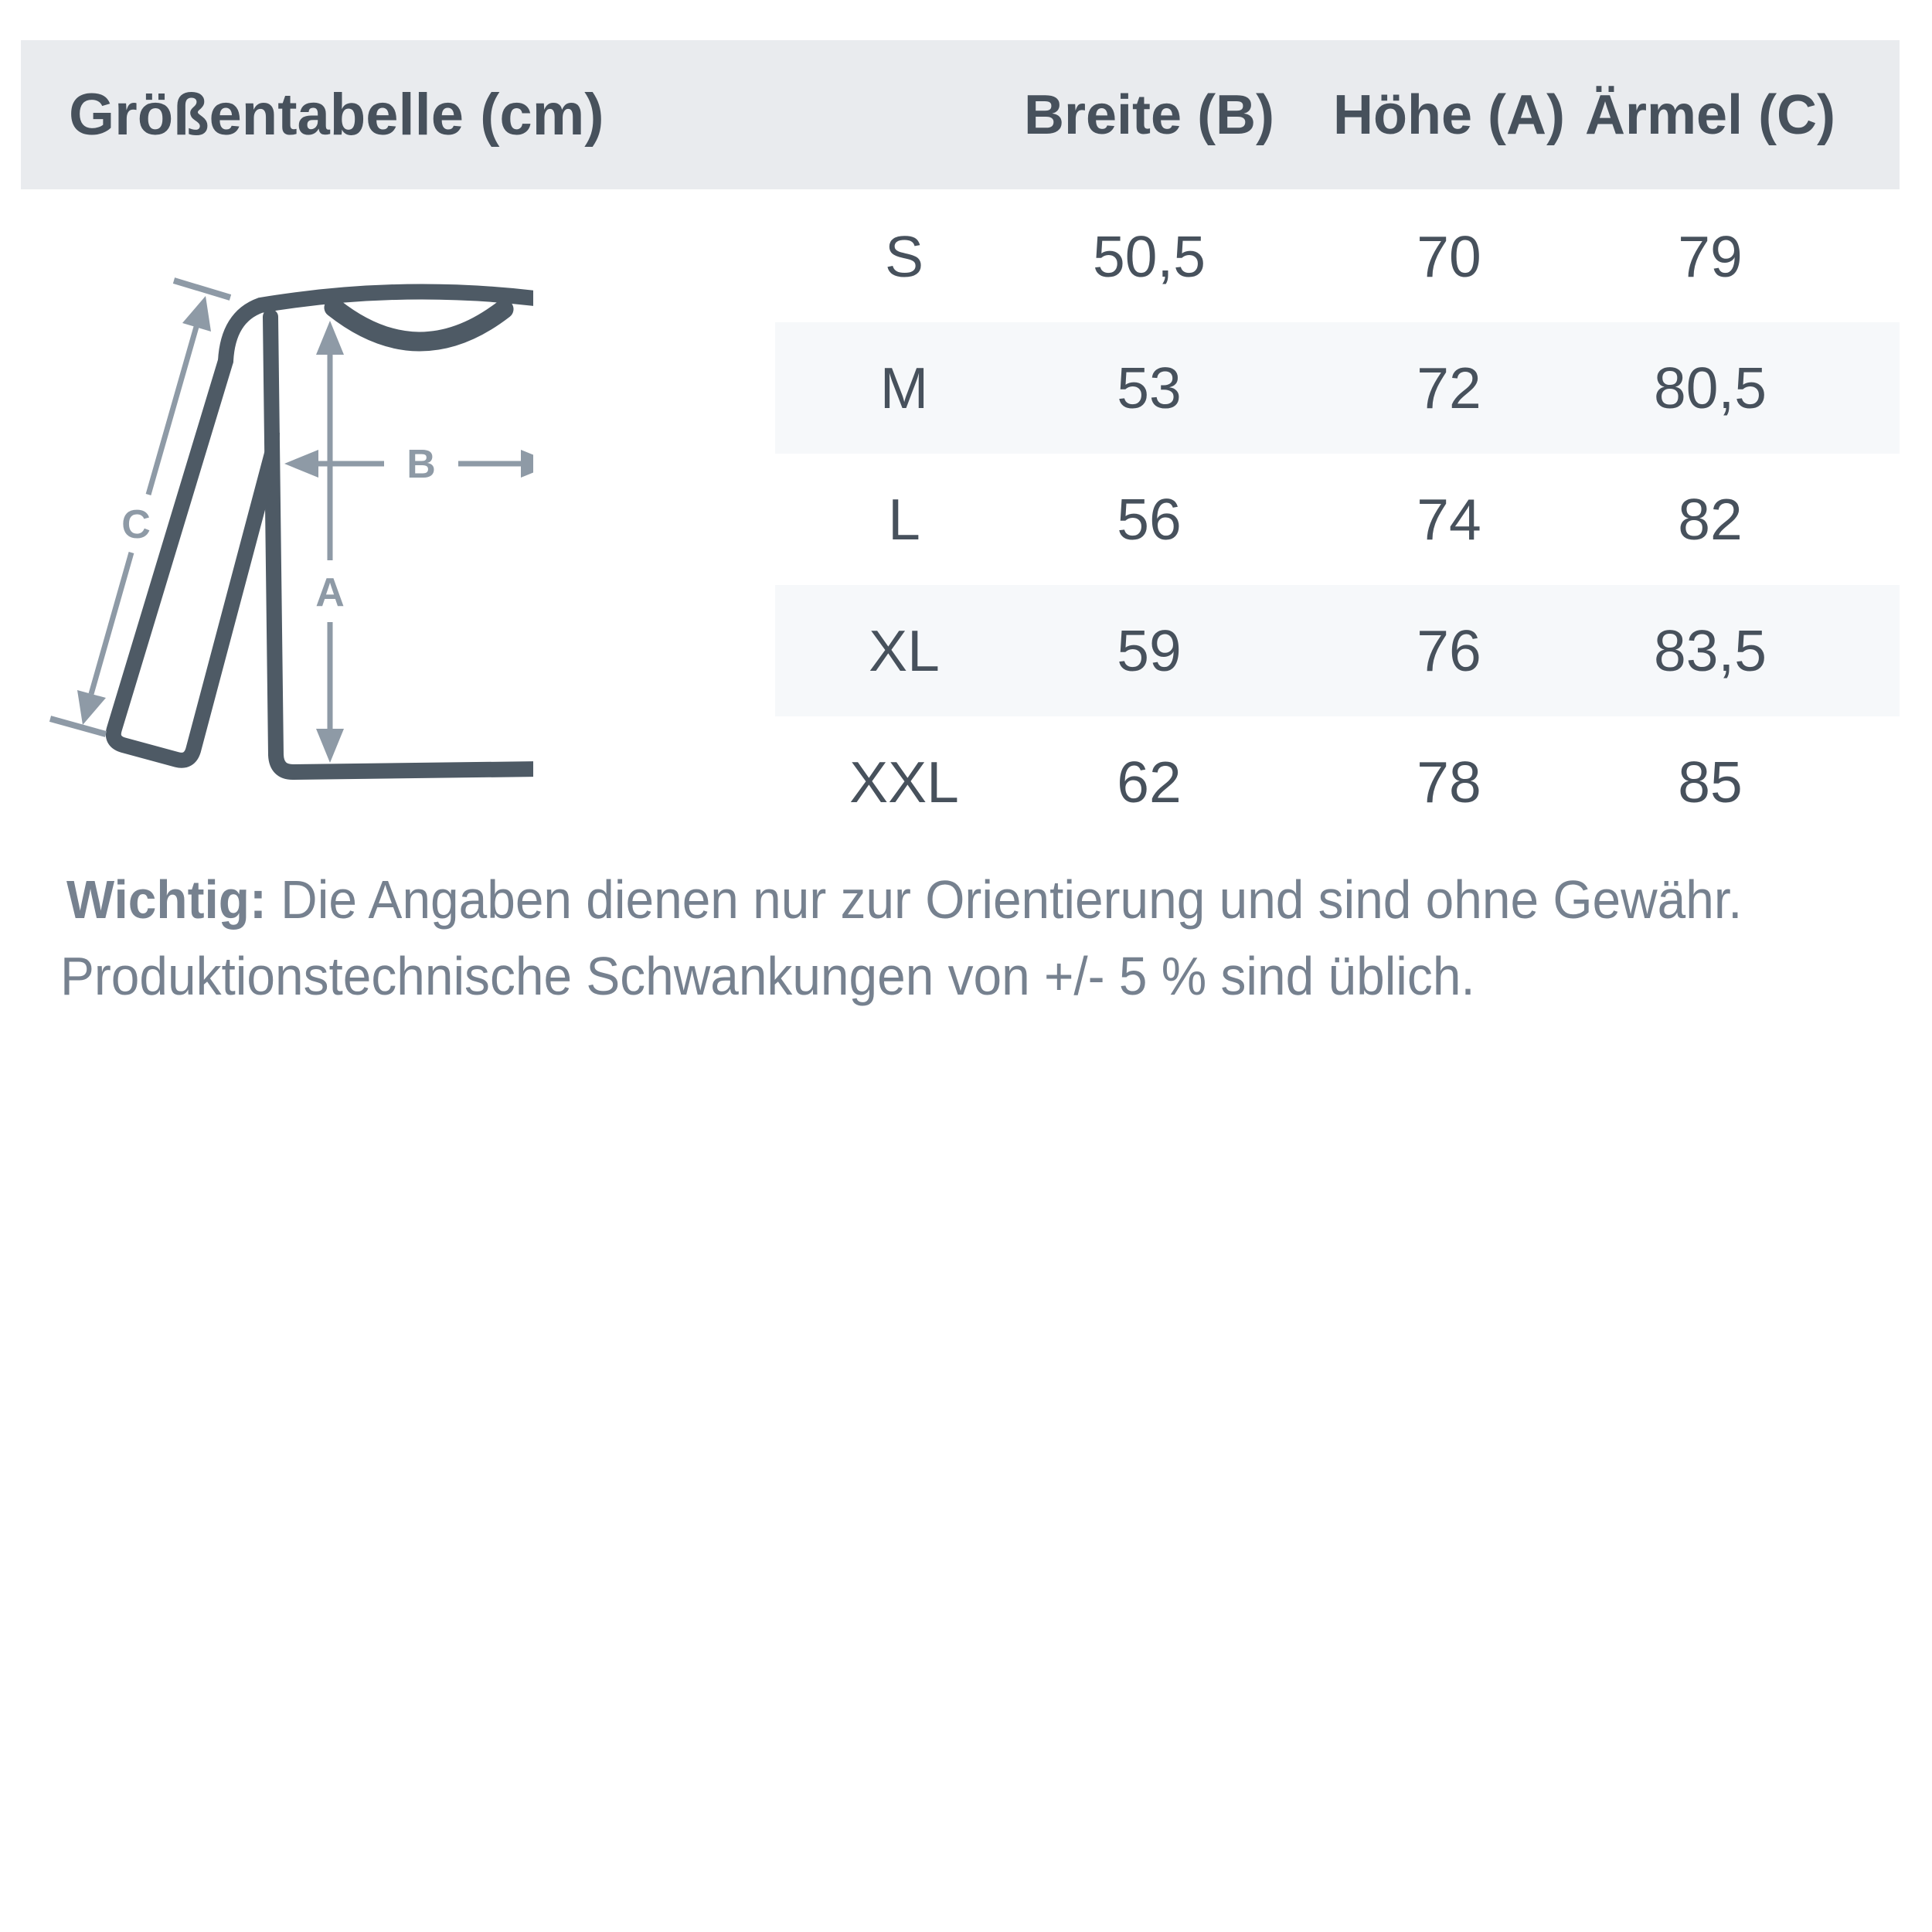 This screenshot has height=1932, width=1932. Describe the element at coordinates (1338, 388) in the screenshot. I see `table-row-m: M 53 72 80,5` at that location.